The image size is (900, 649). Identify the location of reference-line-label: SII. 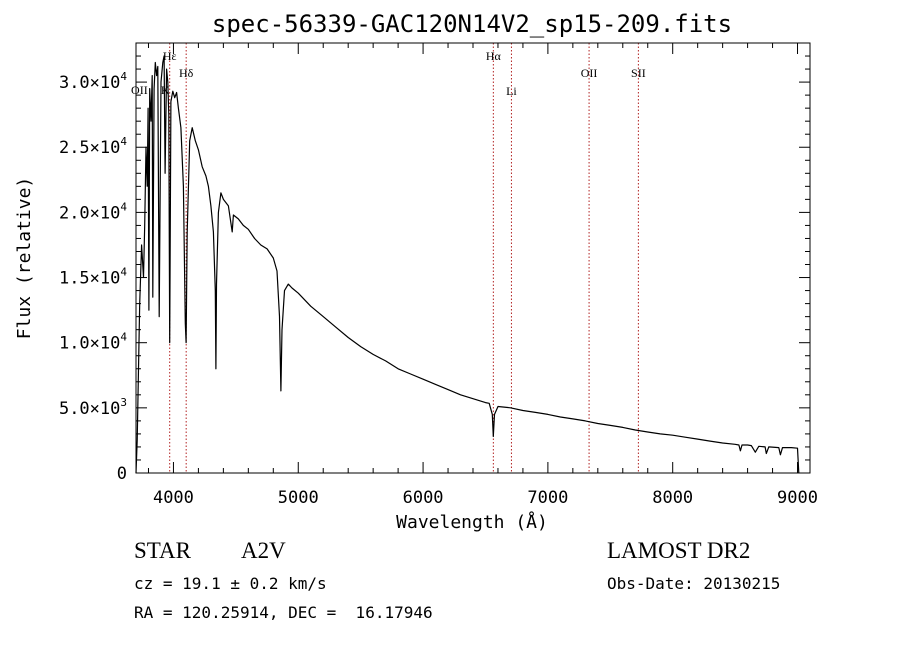
(638, 73).